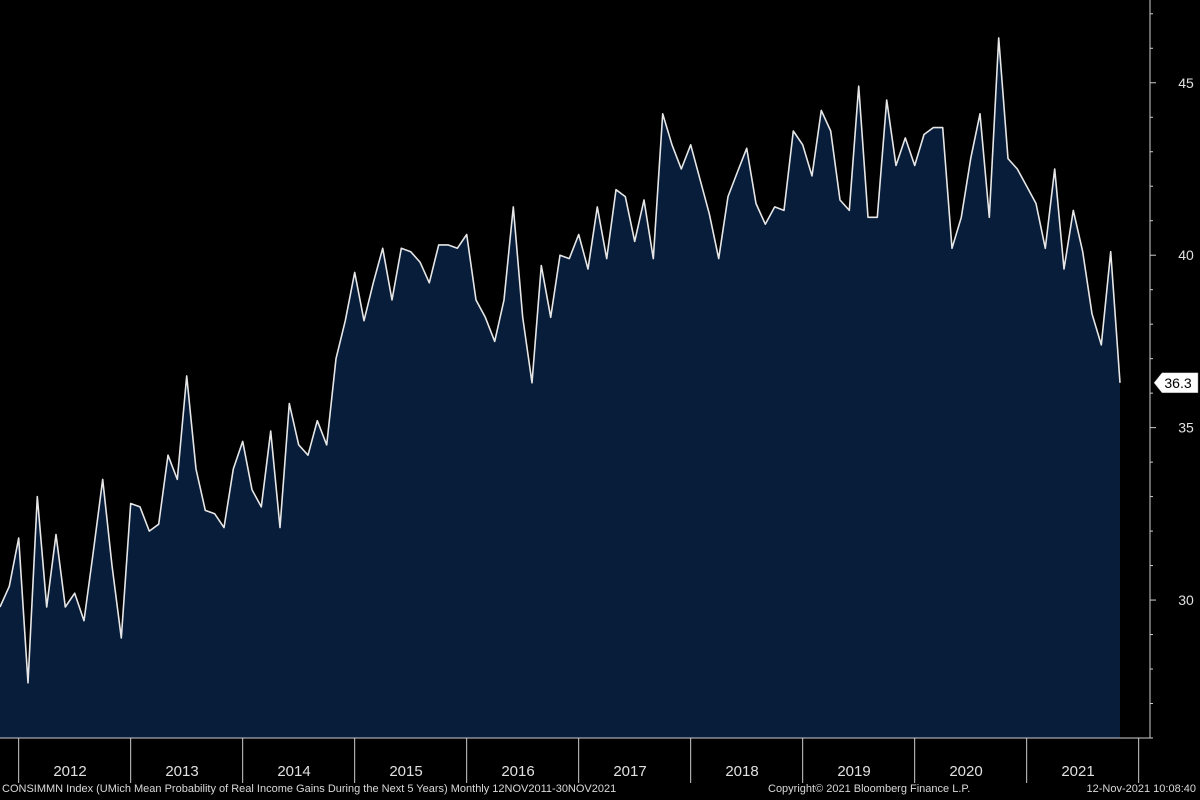 The image size is (1200, 800). I want to click on y-tick-label: 35, so click(1186, 428).